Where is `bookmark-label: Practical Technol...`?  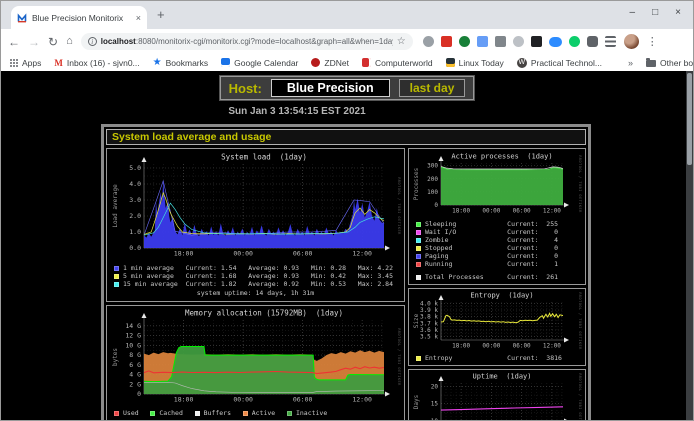 bookmark-label: Practical Technol... is located at coordinates (566, 62).